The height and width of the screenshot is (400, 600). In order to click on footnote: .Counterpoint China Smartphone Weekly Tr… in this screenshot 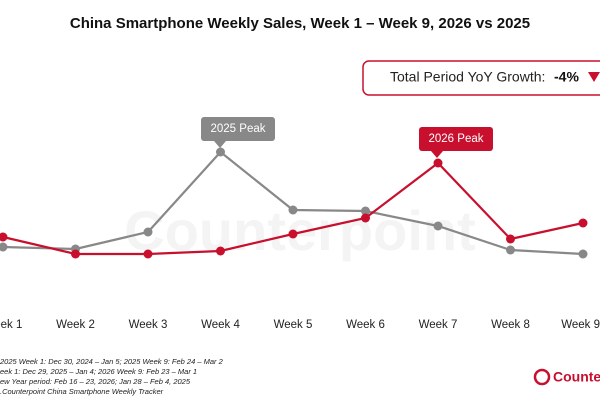, I will do `click(82, 391)`.